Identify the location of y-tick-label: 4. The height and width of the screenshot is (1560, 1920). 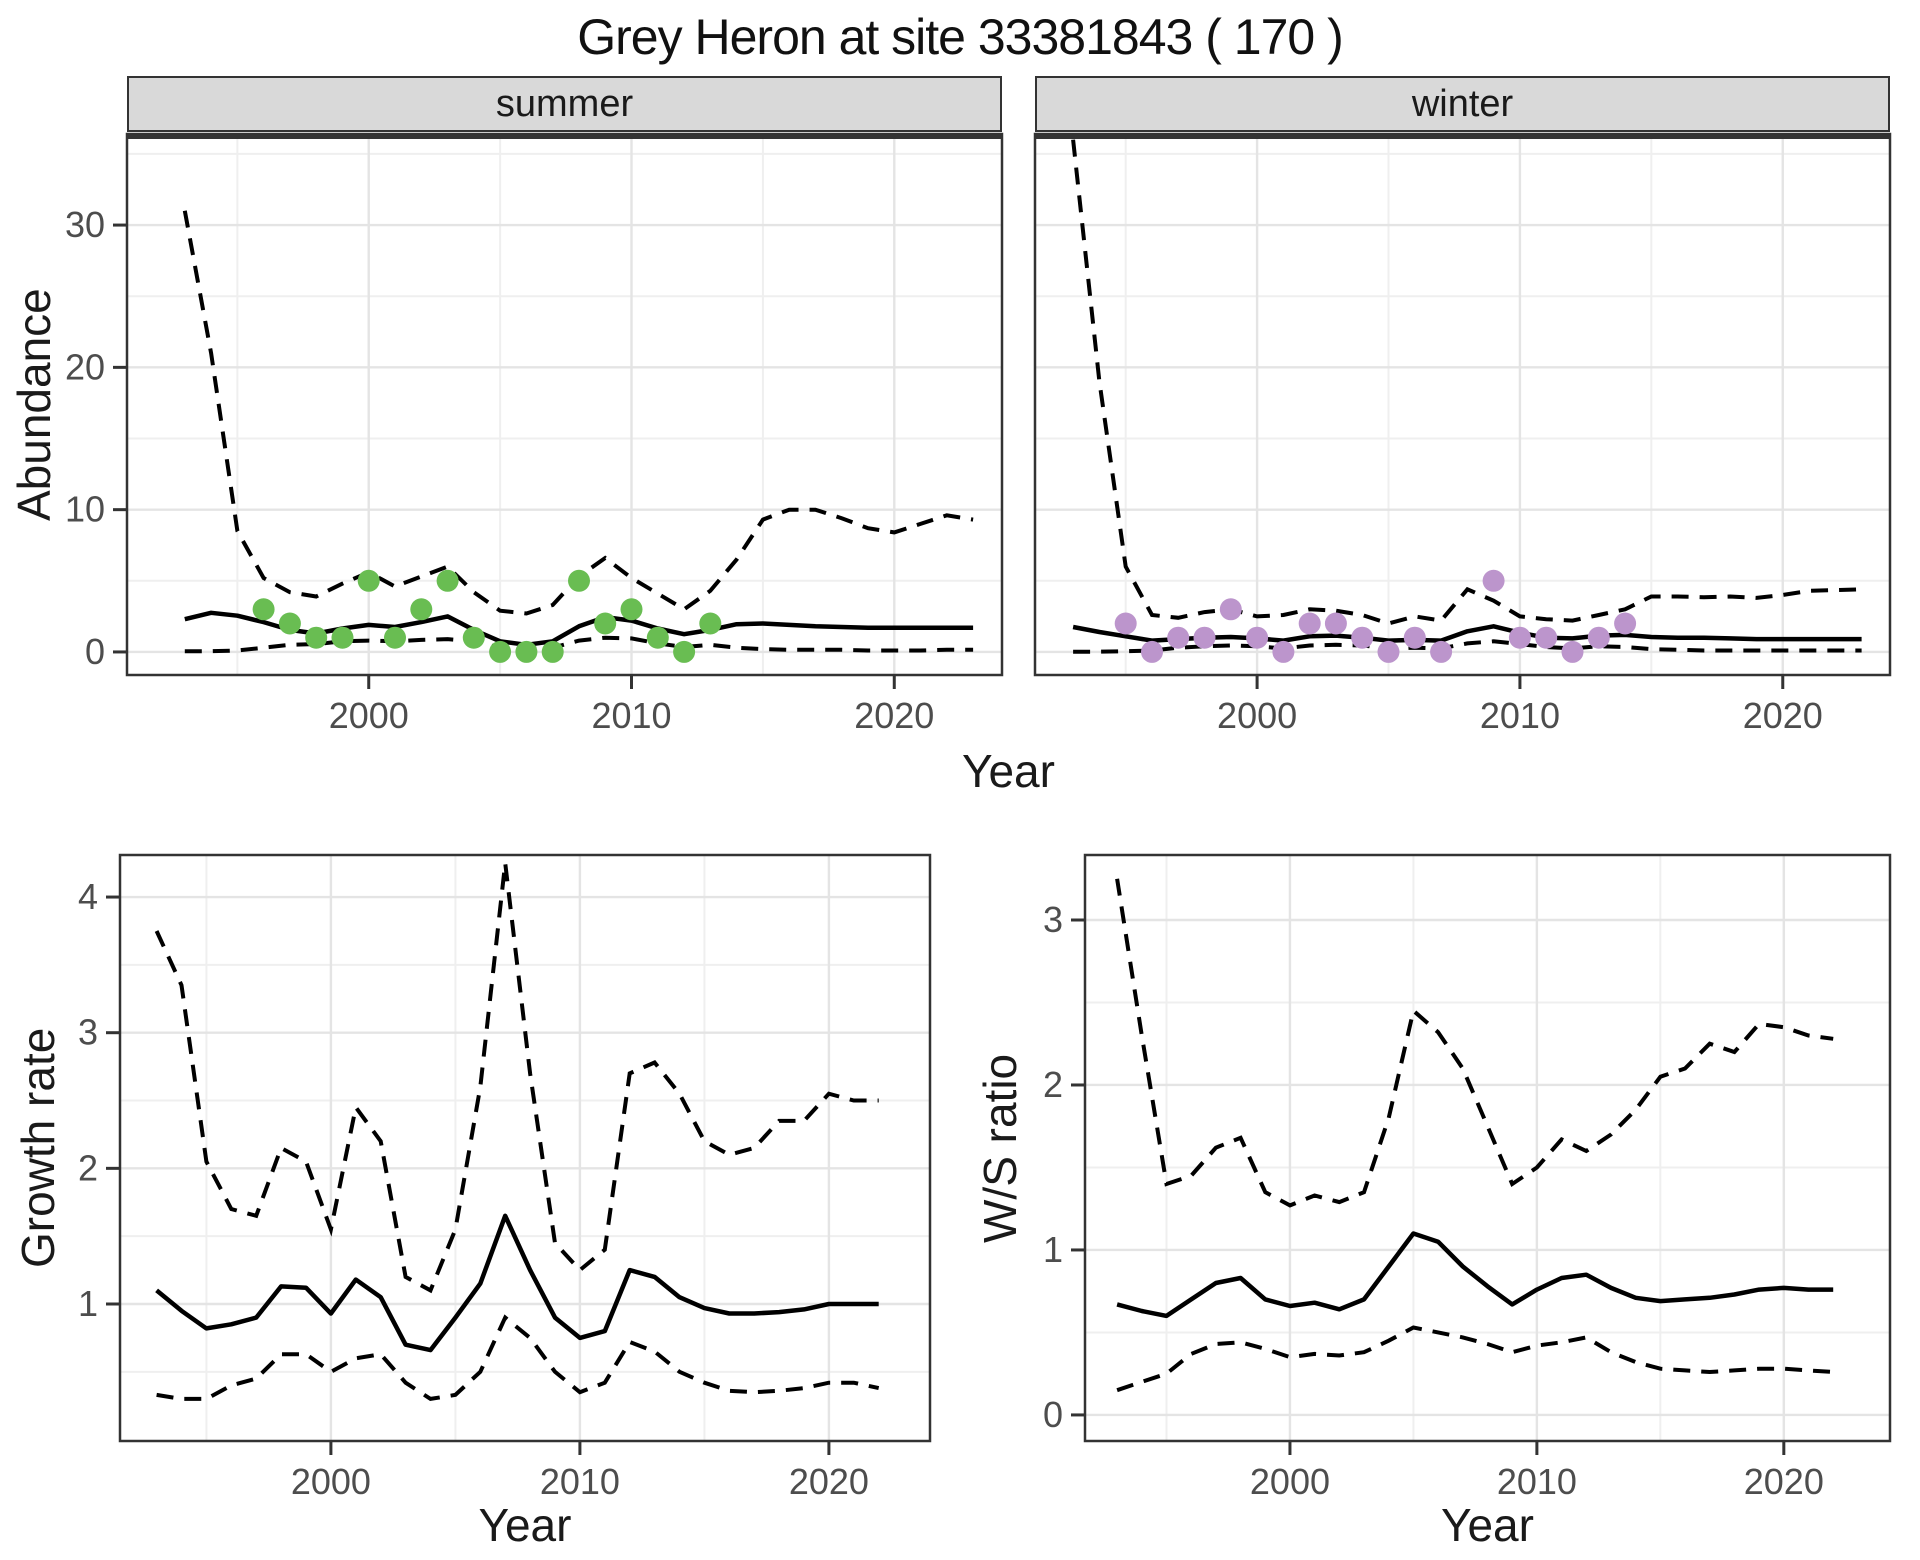
(88, 896).